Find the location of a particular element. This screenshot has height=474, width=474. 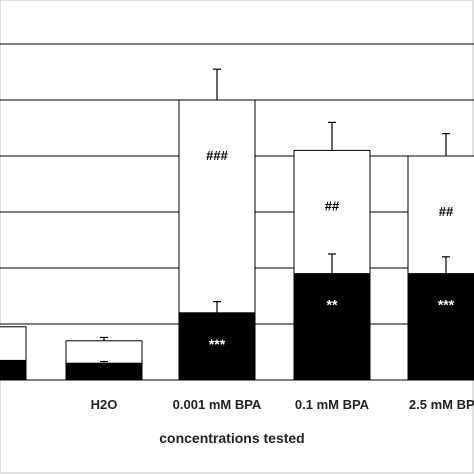

x-axis-label: concentrations tested is located at coordinates (231, 438).